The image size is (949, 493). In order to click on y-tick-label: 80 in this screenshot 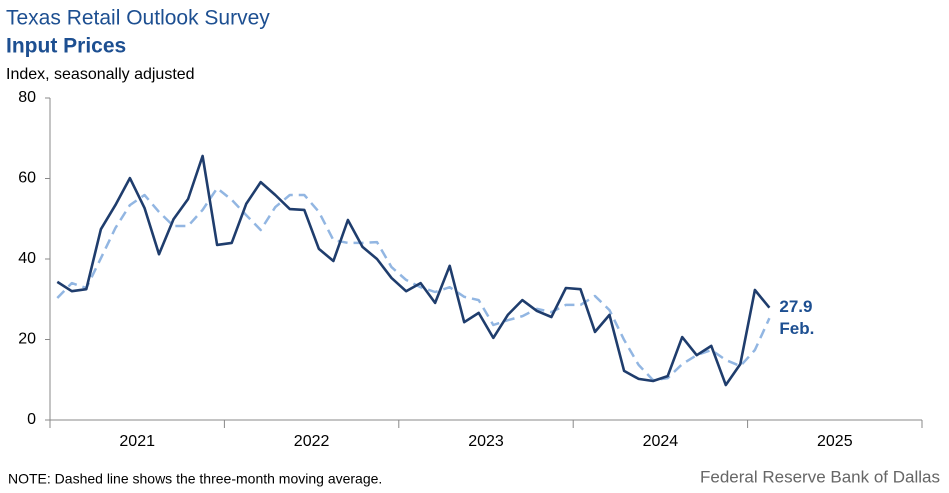, I will do `click(27, 97)`.